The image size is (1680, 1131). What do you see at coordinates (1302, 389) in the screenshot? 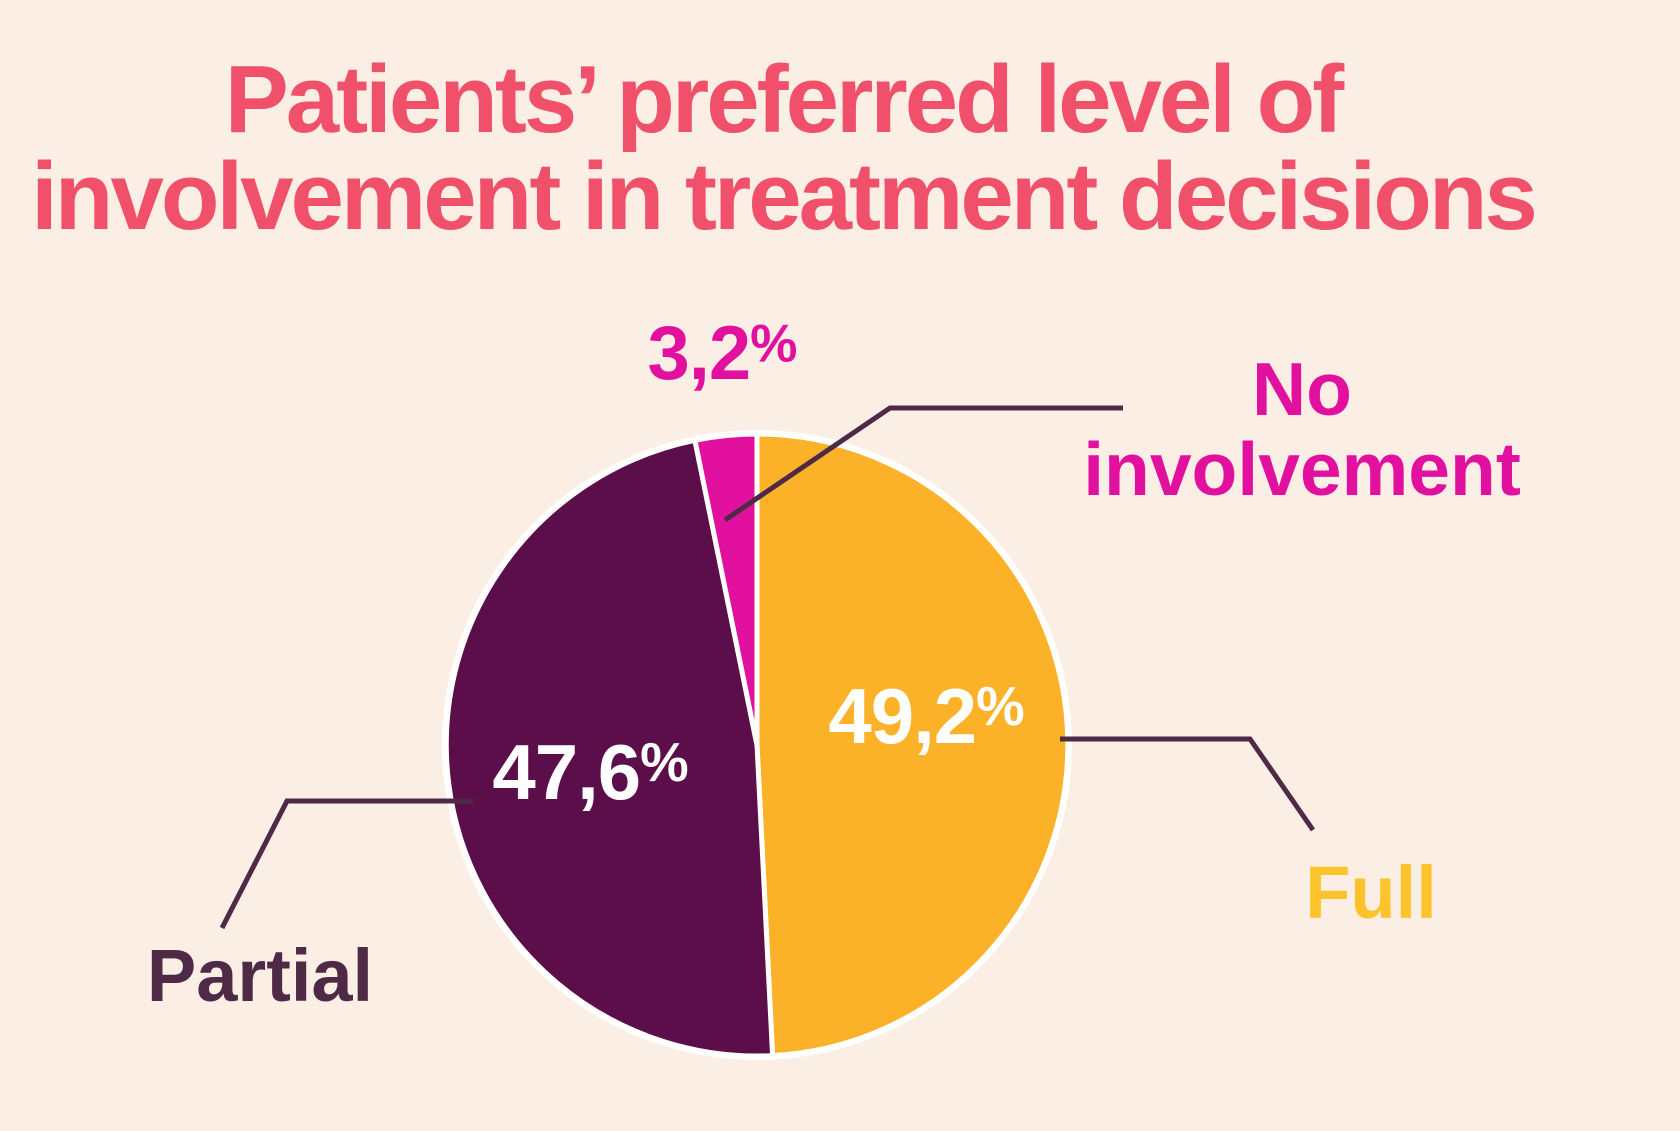
I see `slice-label-no-involvement-line1: No` at bounding box center [1302, 389].